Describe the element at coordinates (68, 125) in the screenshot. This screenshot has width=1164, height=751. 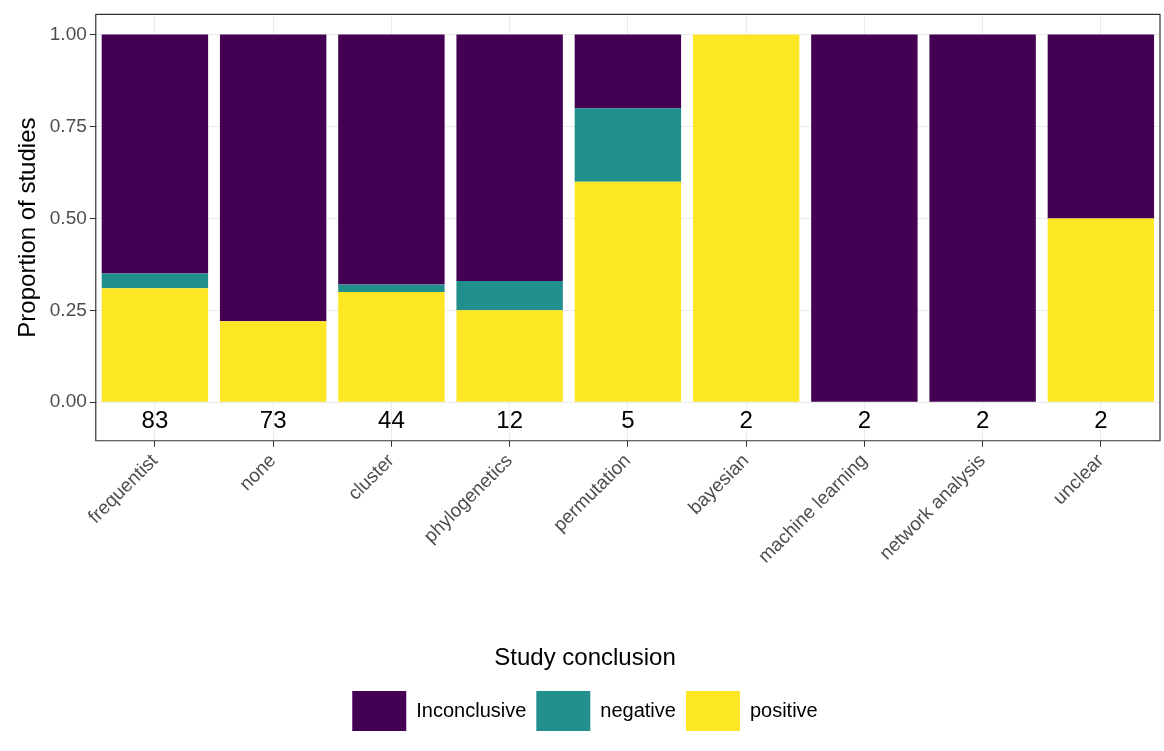
I see `y-tick-label: 0.75` at that location.